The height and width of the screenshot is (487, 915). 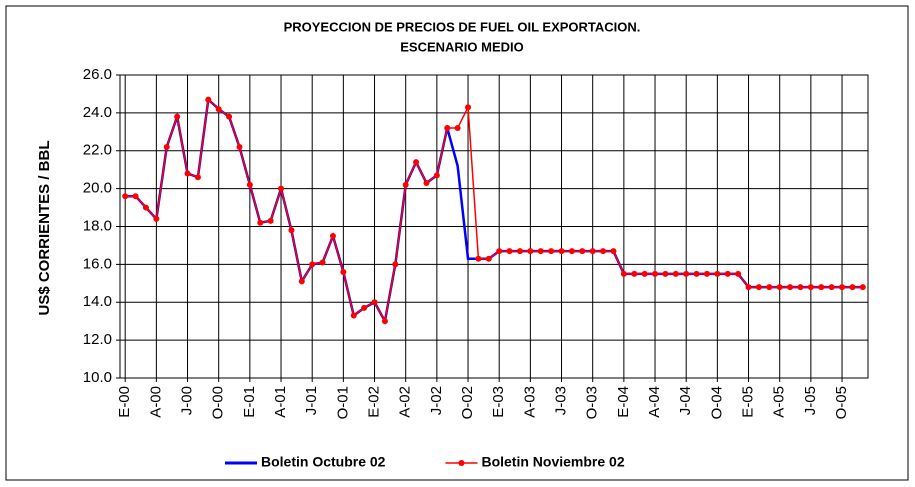 I want to click on x-tick-label: J-00, so click(x=186, y=400).